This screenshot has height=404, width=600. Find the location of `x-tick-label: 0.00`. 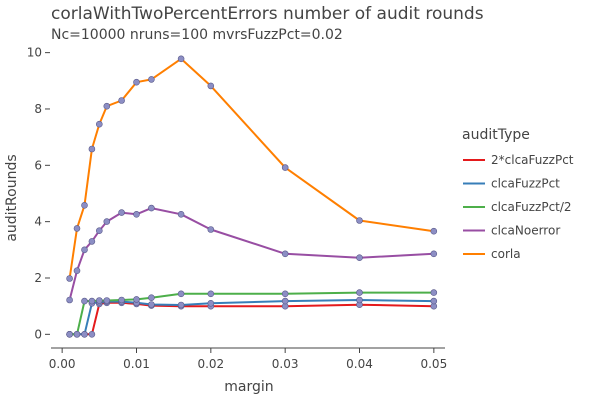

x-tick-label: 0.00 is located at coordinates (62, 364).